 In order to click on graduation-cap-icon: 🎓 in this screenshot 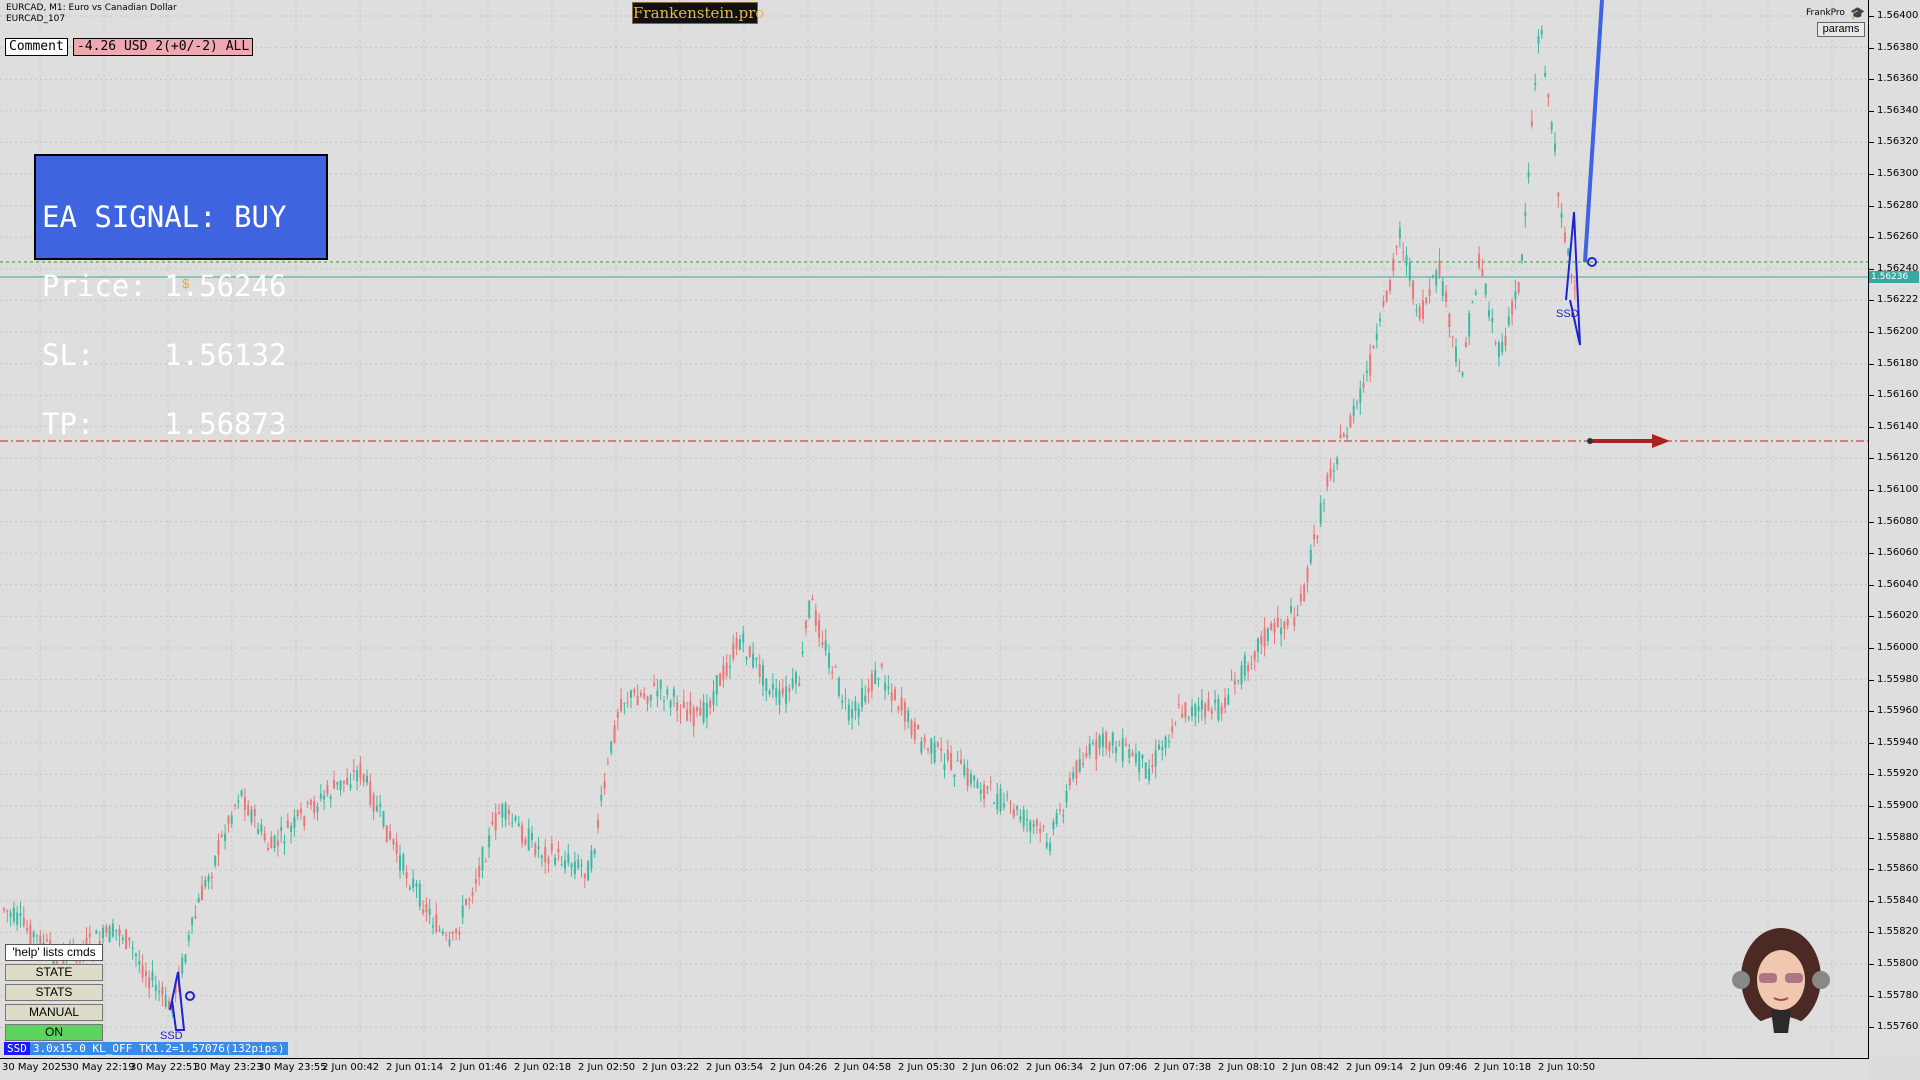, I will do `click(1857, 13)`.